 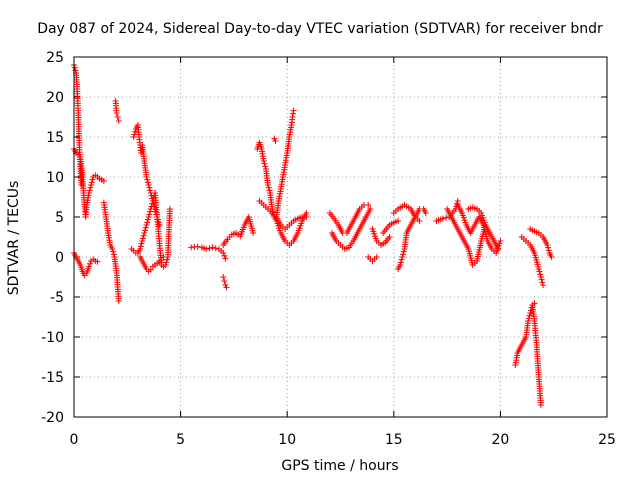 I want to click on y-tick-label: 5, so click(x=59, y=218).